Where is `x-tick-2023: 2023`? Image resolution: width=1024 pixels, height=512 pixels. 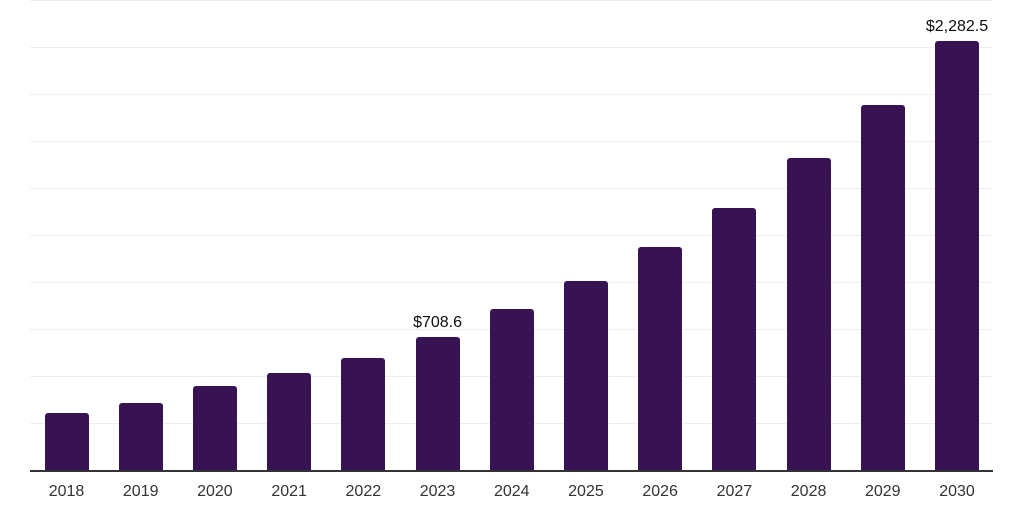
x-tick-2023: 2023 is located at coordinates (437, 491).